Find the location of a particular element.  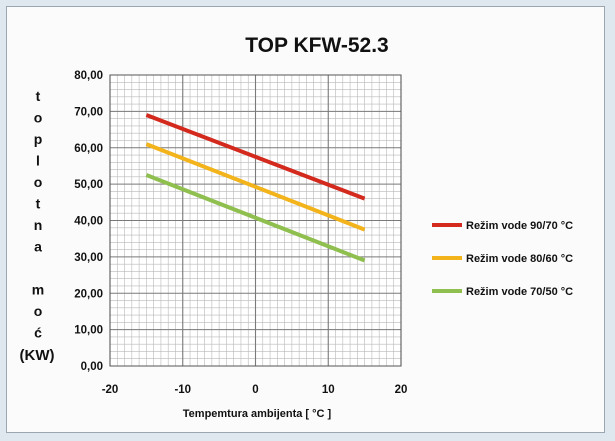

x-tick-label: 20 is located at coordinates (401, 390).